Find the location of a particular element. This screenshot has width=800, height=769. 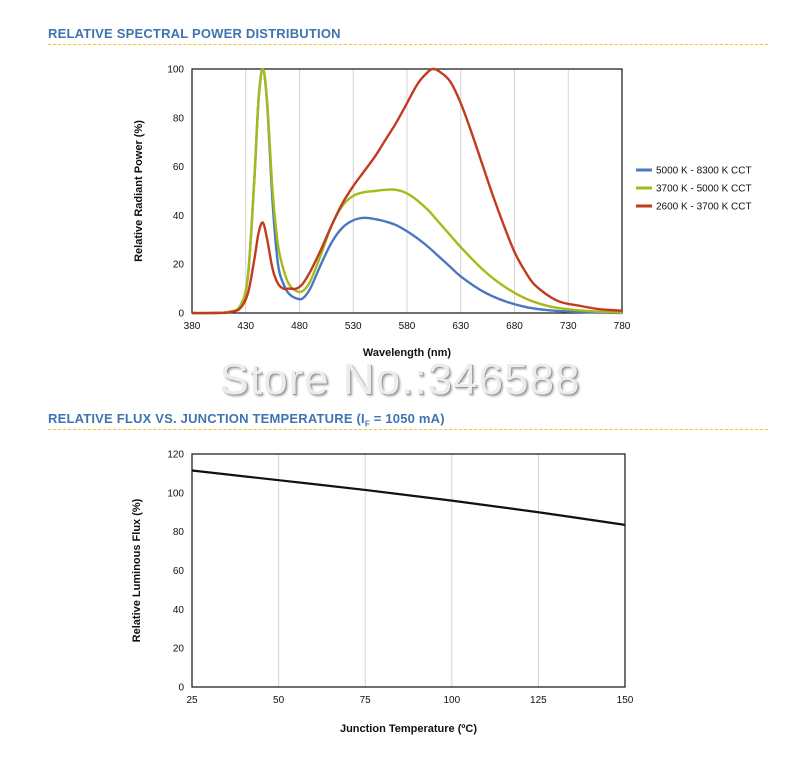

y-axis-title: Relative Luminous Flux (%) is located at coordinates (137, 570).